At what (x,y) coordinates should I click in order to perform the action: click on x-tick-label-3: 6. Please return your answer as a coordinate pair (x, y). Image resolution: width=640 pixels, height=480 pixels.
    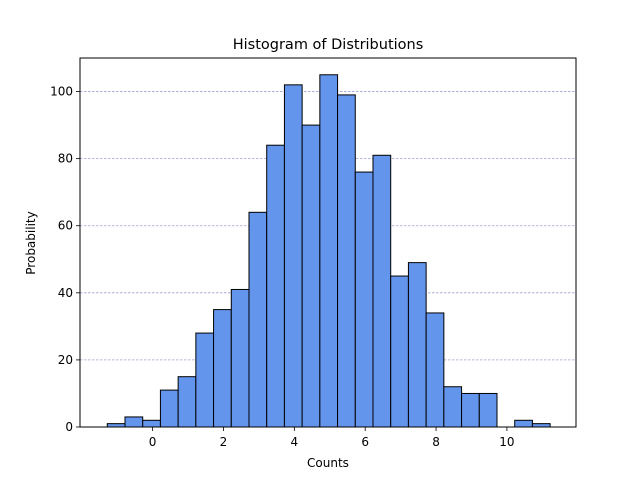
    Looking at the image, I should click on (365, 442).